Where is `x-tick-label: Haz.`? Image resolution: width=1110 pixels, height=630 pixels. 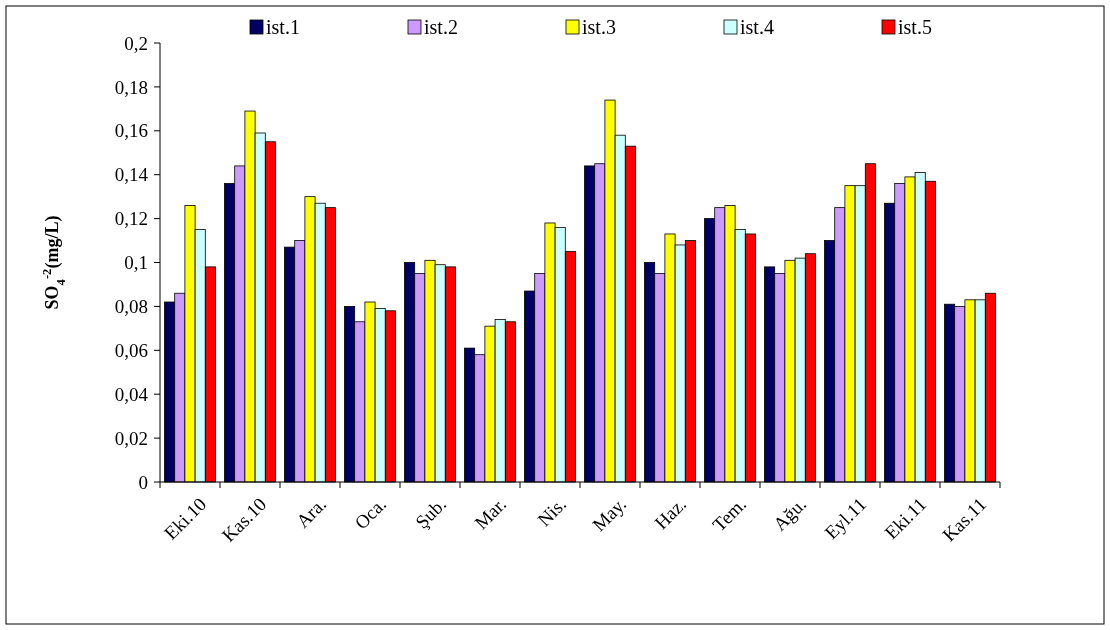
x-tick-label: Haz. is located at coordinates (670, 513).